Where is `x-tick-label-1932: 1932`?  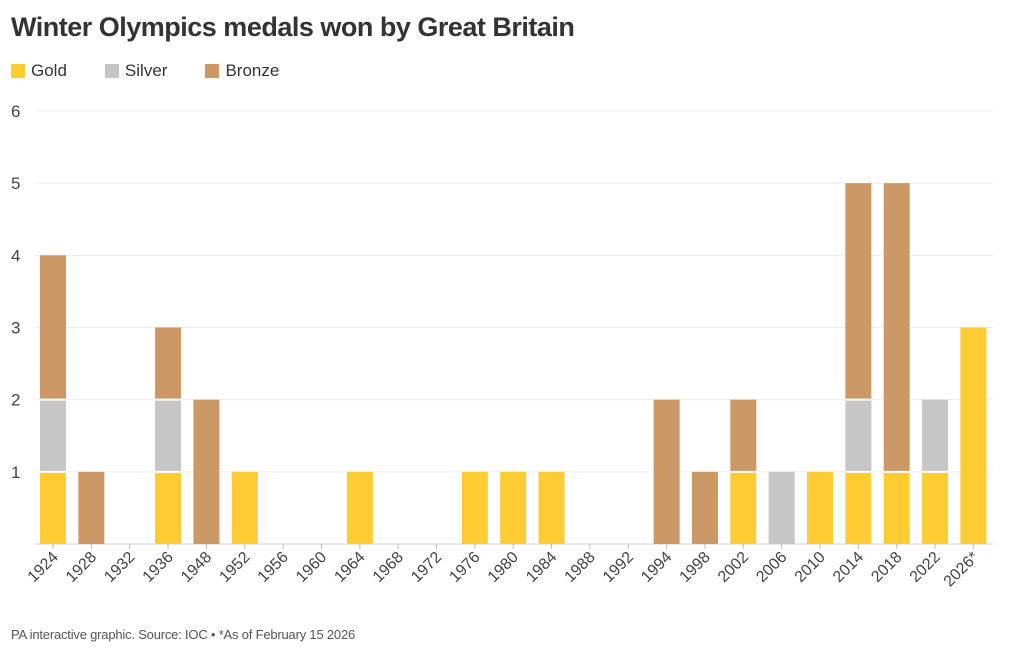
x-tick-label-1932: 1932 is located at coordinates (119, 567).